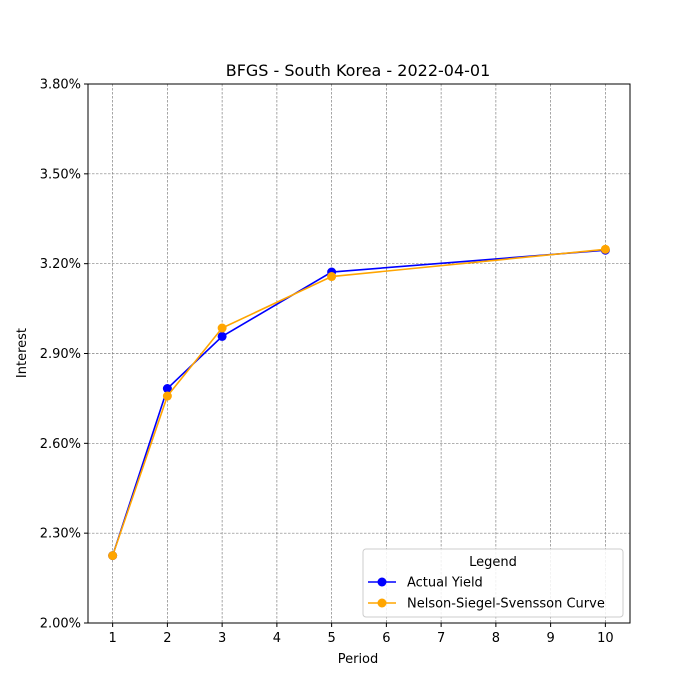 The width and height of the screenshot is (700, 700). I want to click on y-axis-label: Interest, so click(22, 353).